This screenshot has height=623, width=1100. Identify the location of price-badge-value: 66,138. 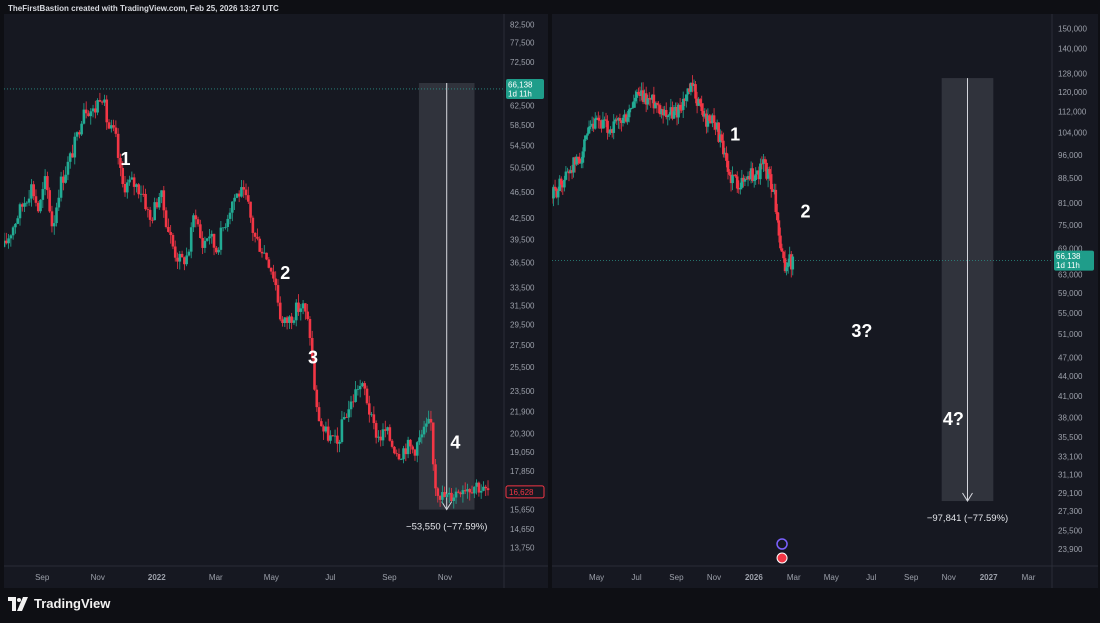
(520, 84).